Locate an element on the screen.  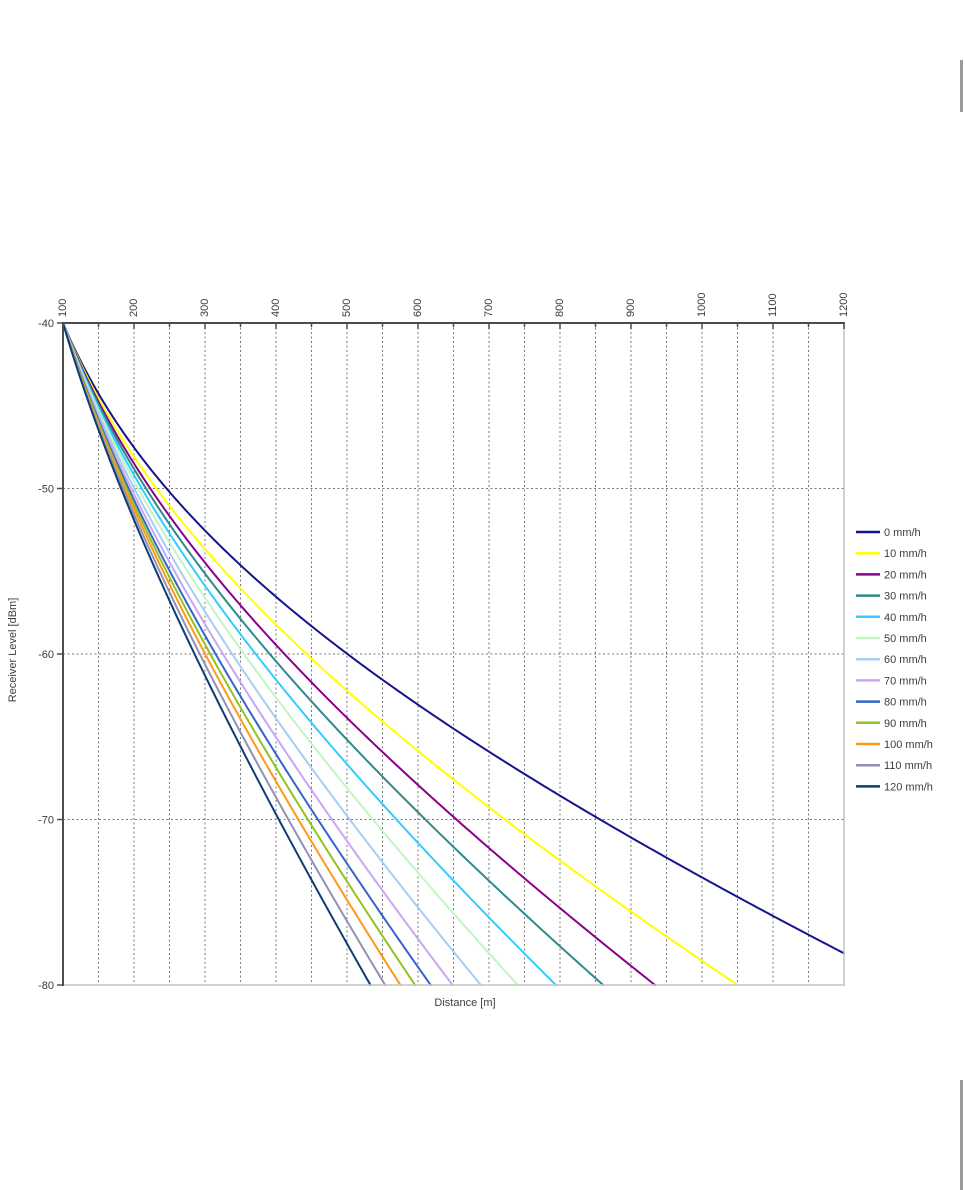
x-tick-label: 1100 is located at coordinates (773, 305).